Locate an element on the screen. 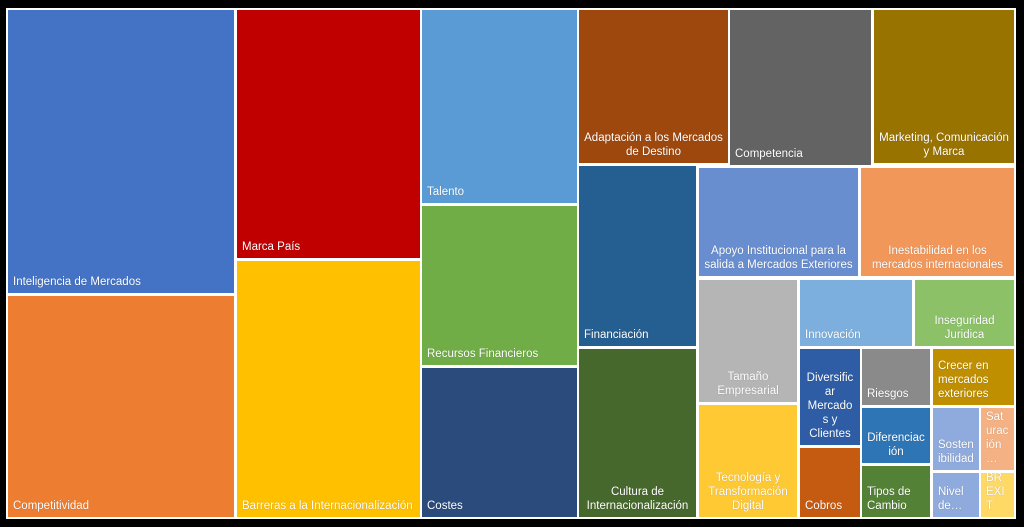  treemap-tile-diferenciacion: Diferenciación is located at coordinates (896, 435).